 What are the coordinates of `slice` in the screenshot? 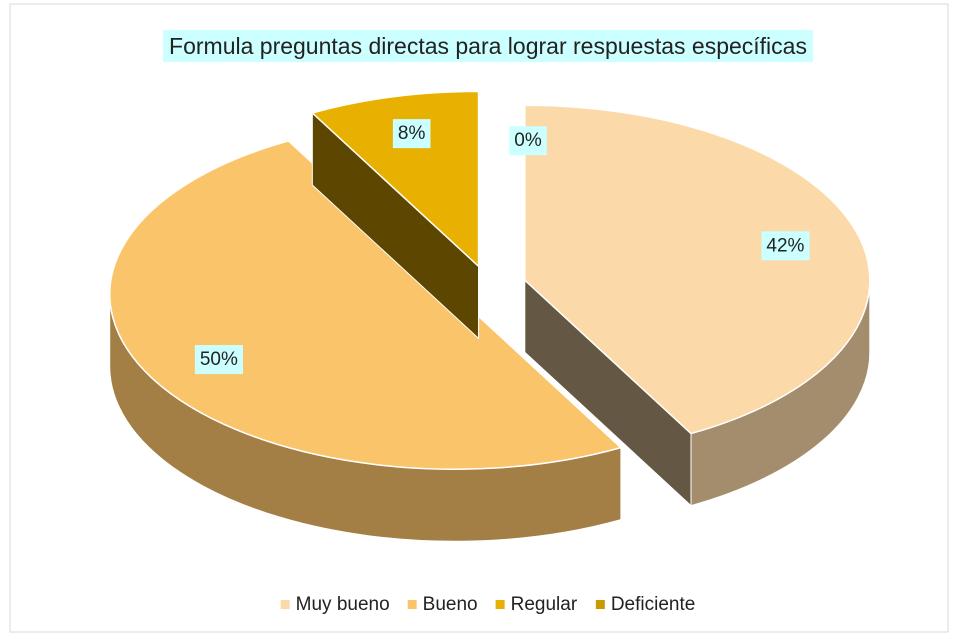 It's located at (395, 215).